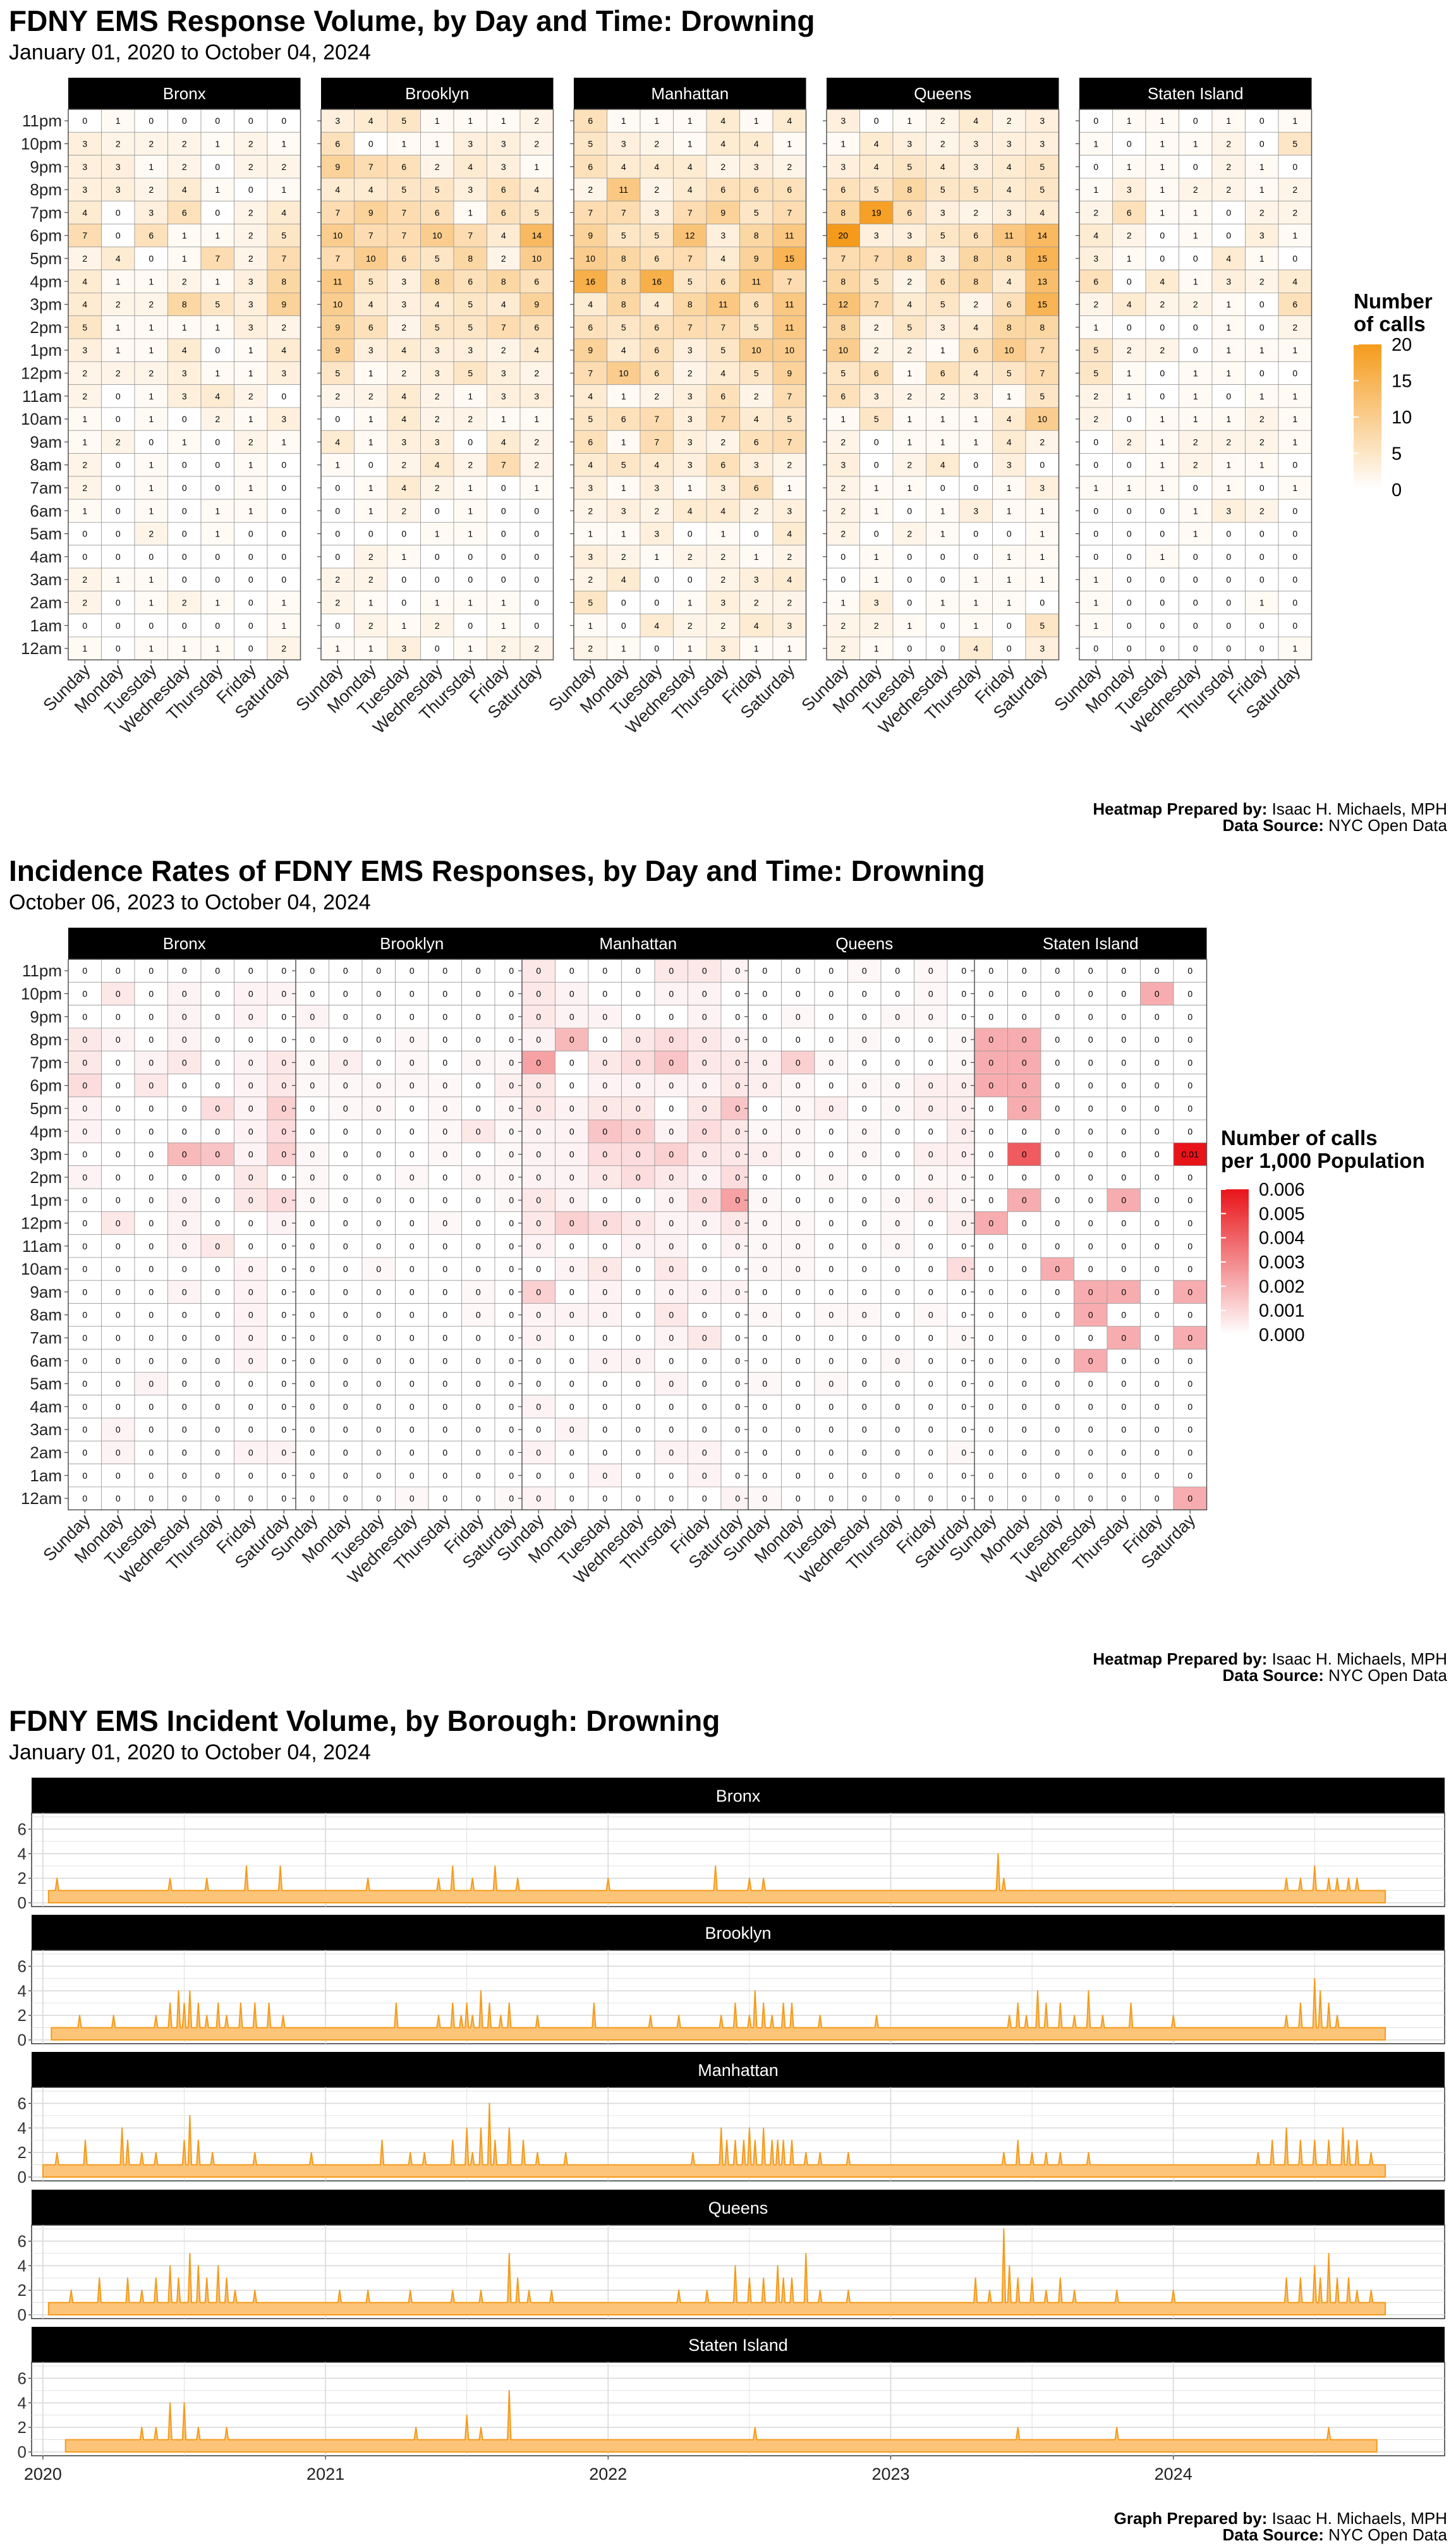 Image resolution: width=1456 pixels, height=2548 pixels. I want to click on facet-label-queens: Queens, so click(738, 2208).